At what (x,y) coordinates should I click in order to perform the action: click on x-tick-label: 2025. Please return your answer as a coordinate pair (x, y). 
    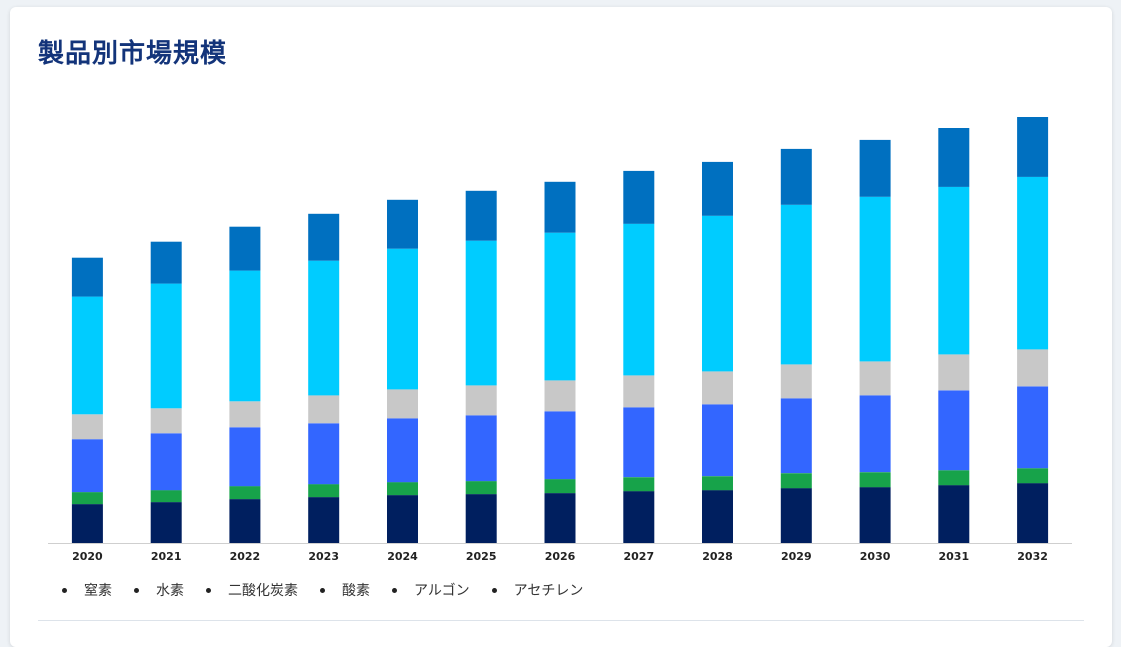
    Looking at the image, I should click on (481, 556).